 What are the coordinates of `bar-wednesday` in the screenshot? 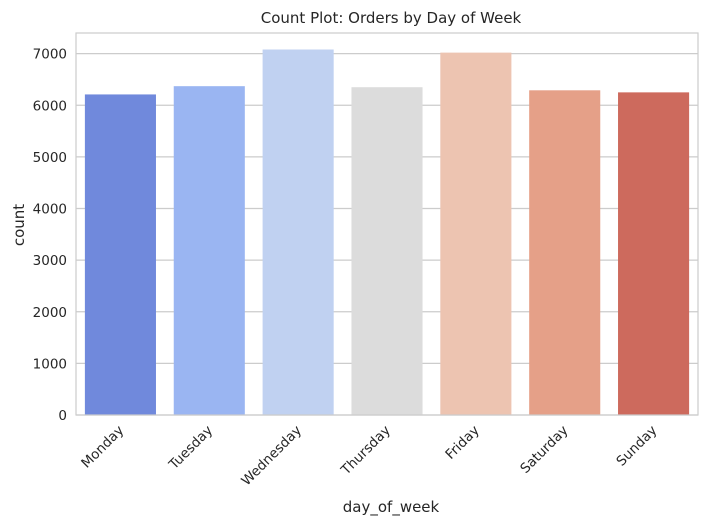 It's located at (298, 232).